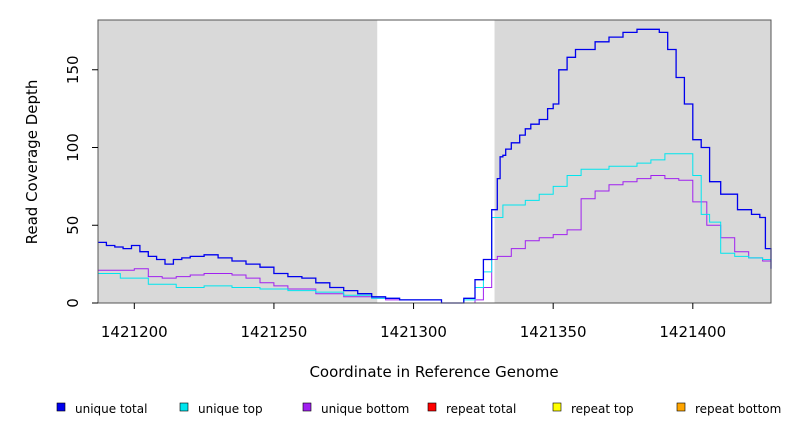 The width and height of the screenshot is (792, 432). I want to click on y-tick-label: 50, so click(73, 225).